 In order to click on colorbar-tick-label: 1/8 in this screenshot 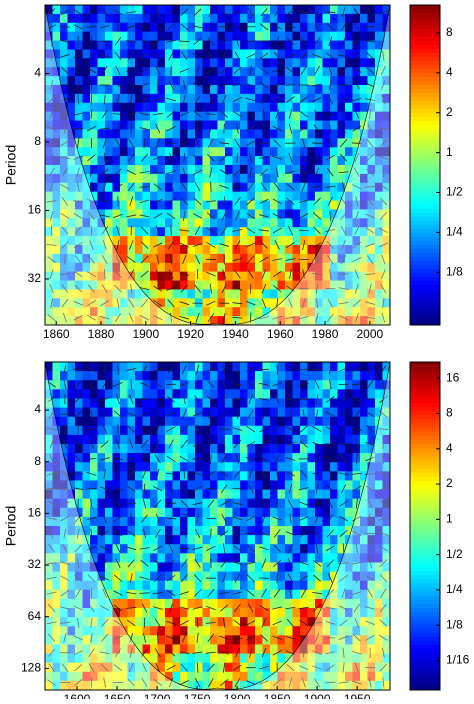, I will do `click(454, 624)`.